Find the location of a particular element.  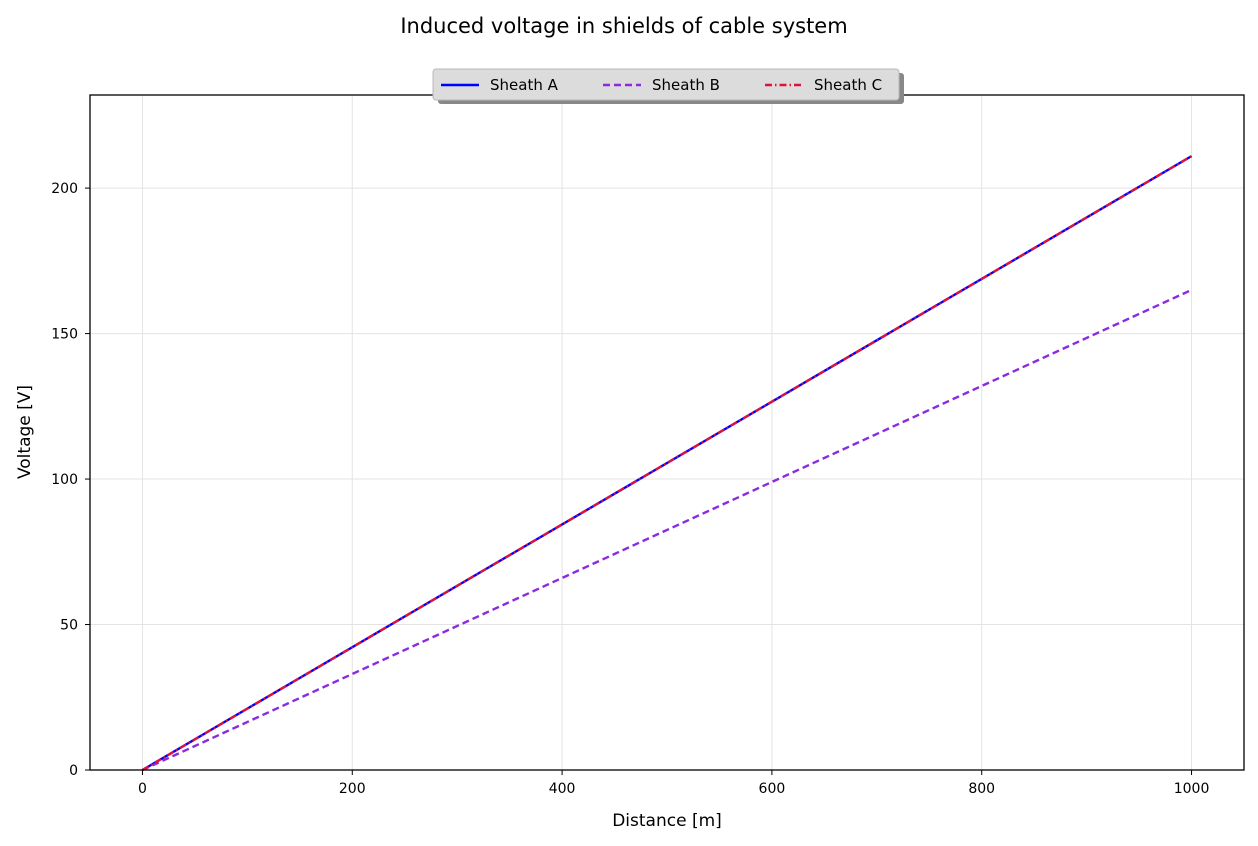

y-tick-label: 100 is located at coordinates (64, 480).